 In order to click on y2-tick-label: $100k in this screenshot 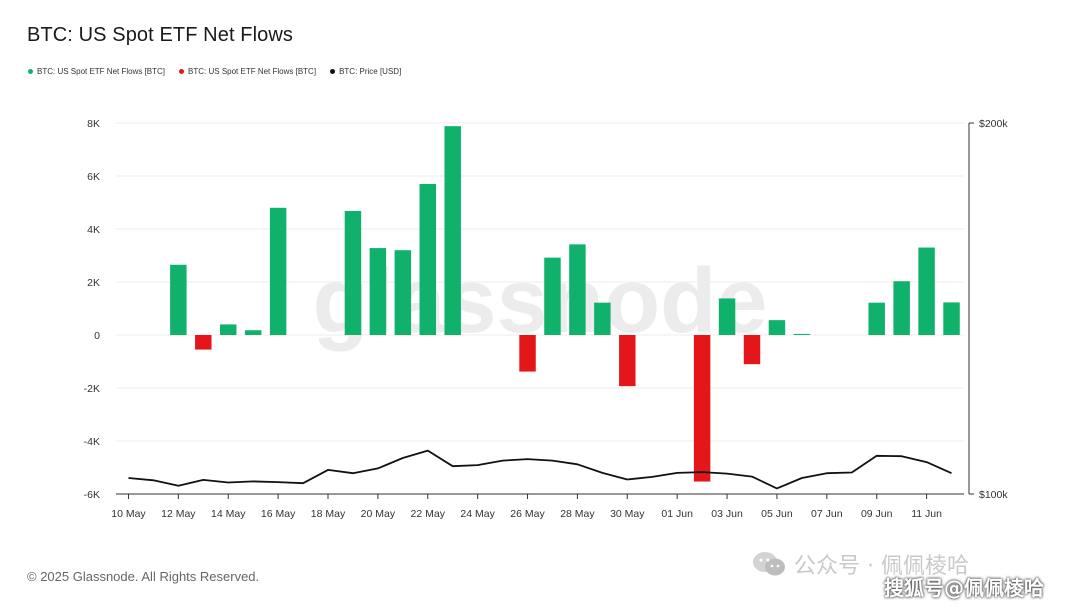, I will do `click(993, 495)`.